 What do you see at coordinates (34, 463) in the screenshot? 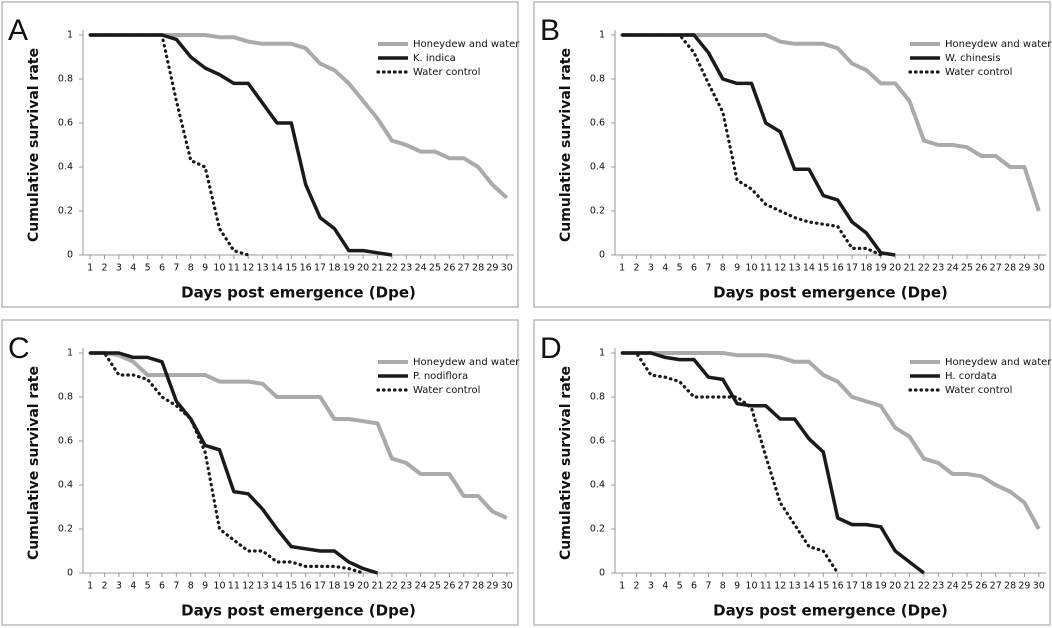
I see `y-axis-label: Cumulative survival rate` at bounding box center [34, 463].